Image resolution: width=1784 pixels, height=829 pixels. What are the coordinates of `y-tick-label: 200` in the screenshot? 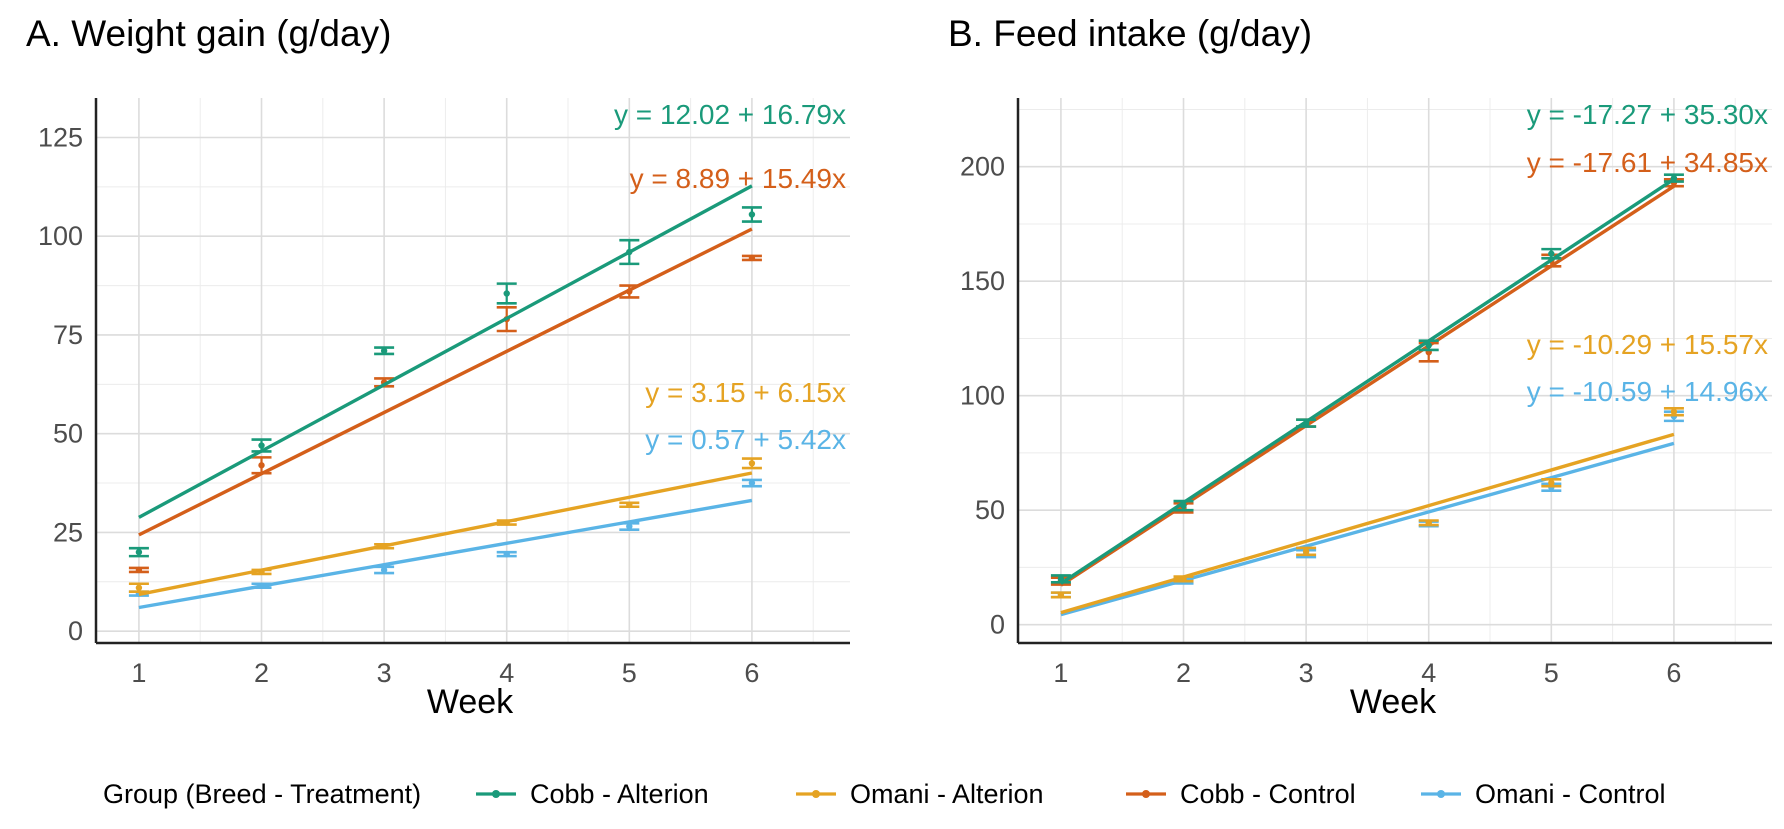 It's located at (982, 167).